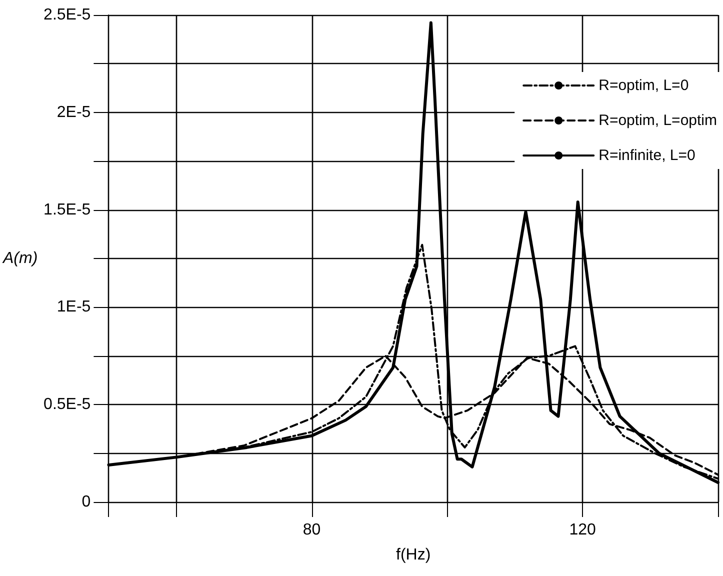  I want to click on x-tick-label: 120, so click(582, 530).